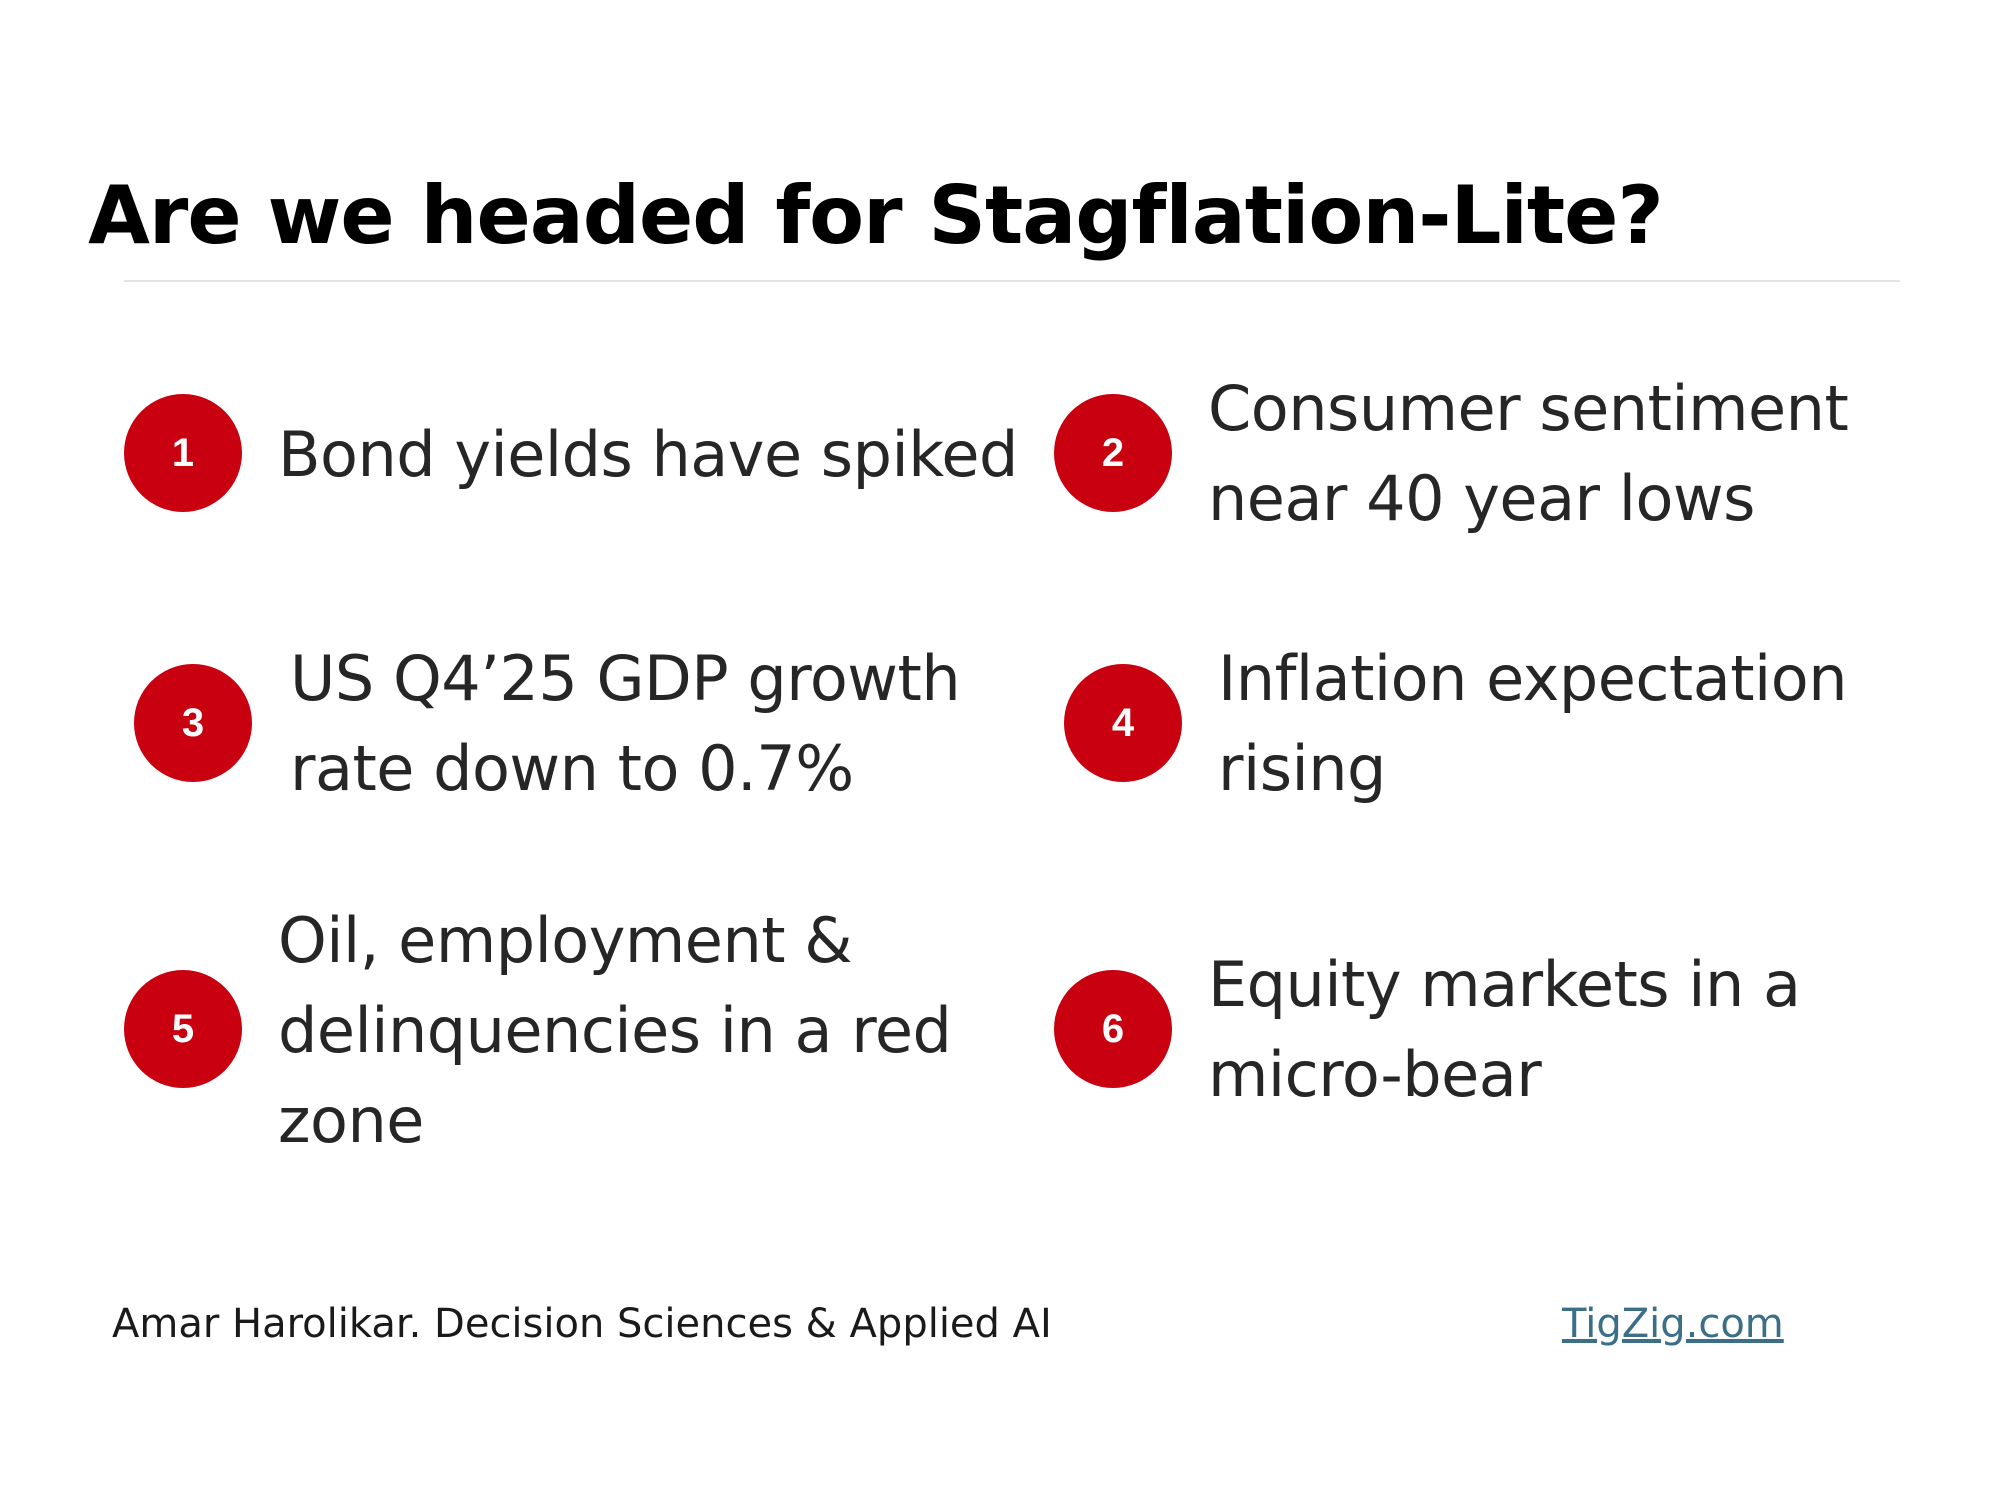 This screenshot has height=1500, width=2000. I want to click on point-text: Inflation expectation rising, so click(1533, 723).